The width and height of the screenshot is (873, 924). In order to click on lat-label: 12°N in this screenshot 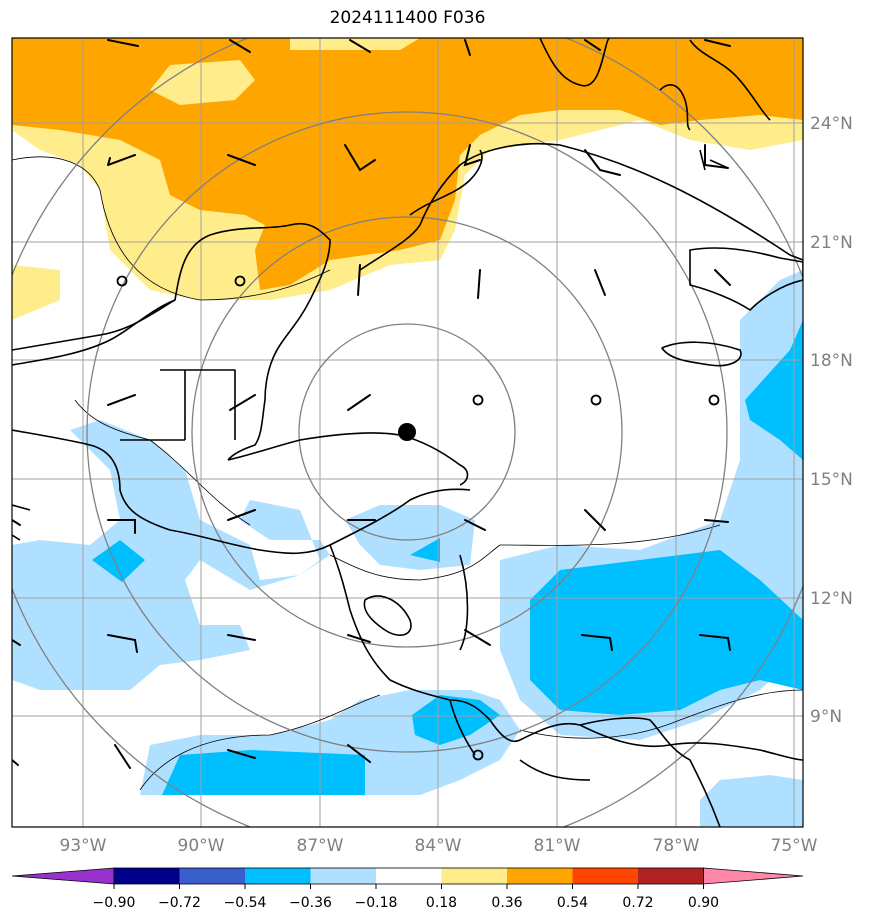, I will do `click(831, 599)`.